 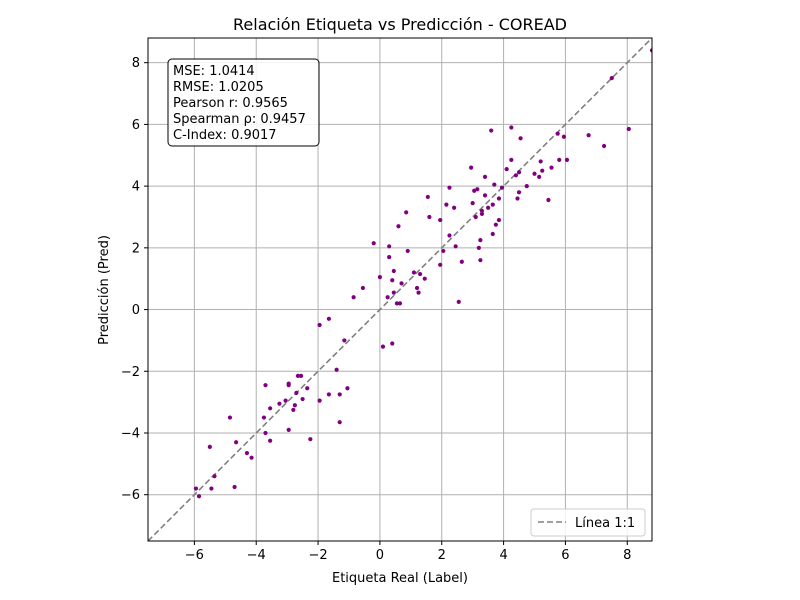 I want to click on legend: Línea 1:1, so click(x=588, y=522).